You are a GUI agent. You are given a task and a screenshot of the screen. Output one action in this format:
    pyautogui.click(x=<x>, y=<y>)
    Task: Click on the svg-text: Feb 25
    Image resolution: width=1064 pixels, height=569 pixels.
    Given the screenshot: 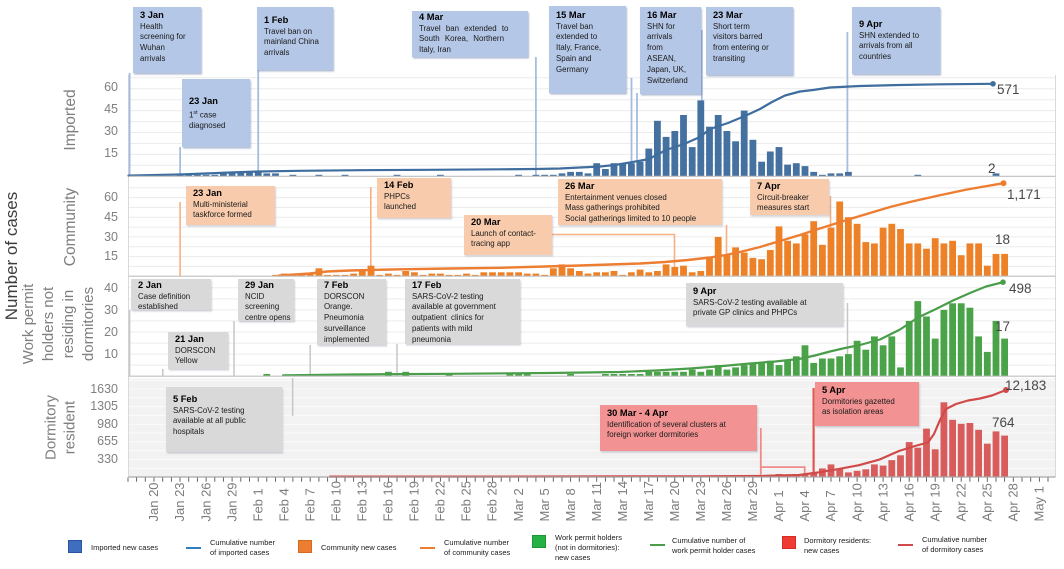 What is the action you would take?
    pyautogui.click(x=466, y=501)
    